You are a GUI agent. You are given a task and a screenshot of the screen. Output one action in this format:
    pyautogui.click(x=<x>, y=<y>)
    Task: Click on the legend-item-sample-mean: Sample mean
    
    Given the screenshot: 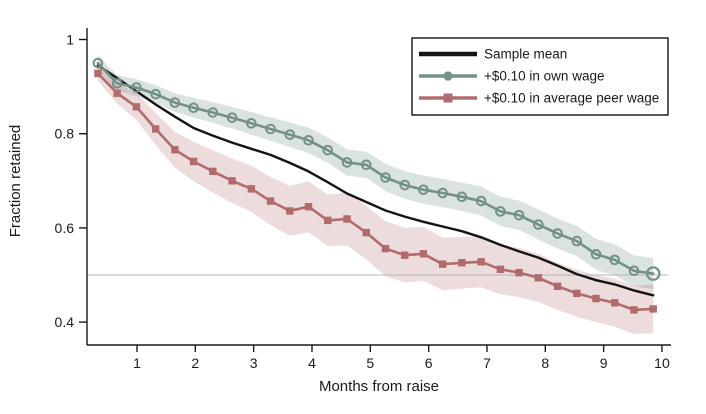 What is the action you would take?
    pyautogui.click(x=493, y=54)
    